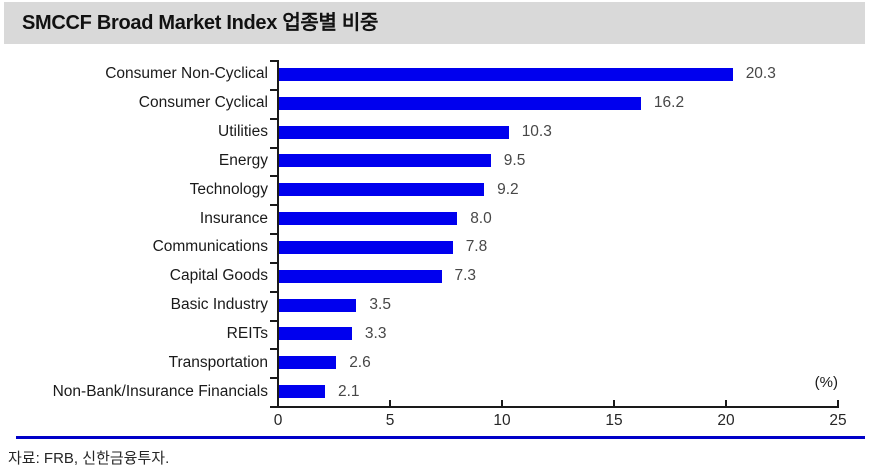 Image resolution: width=871 pixels, height=475 pixels. I want to click on x-axis-tick-label: 15, so click(614, 420).